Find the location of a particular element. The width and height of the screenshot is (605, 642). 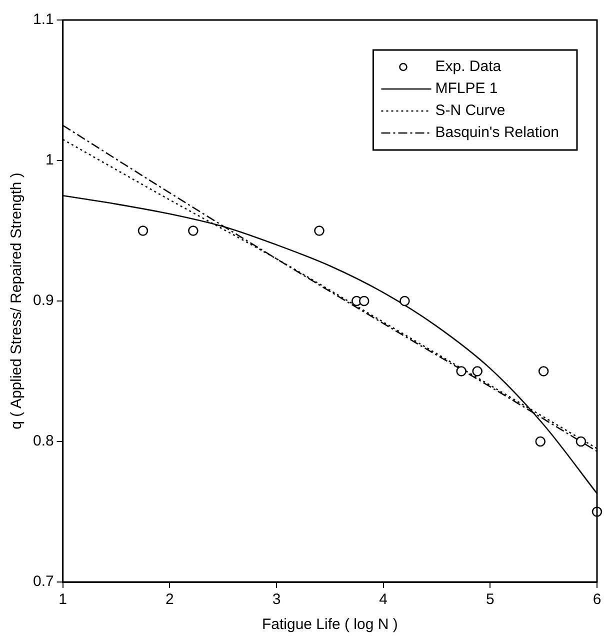

x-axis-title: Fatigue Life ( log N ) is located at coordinates (330, 625).